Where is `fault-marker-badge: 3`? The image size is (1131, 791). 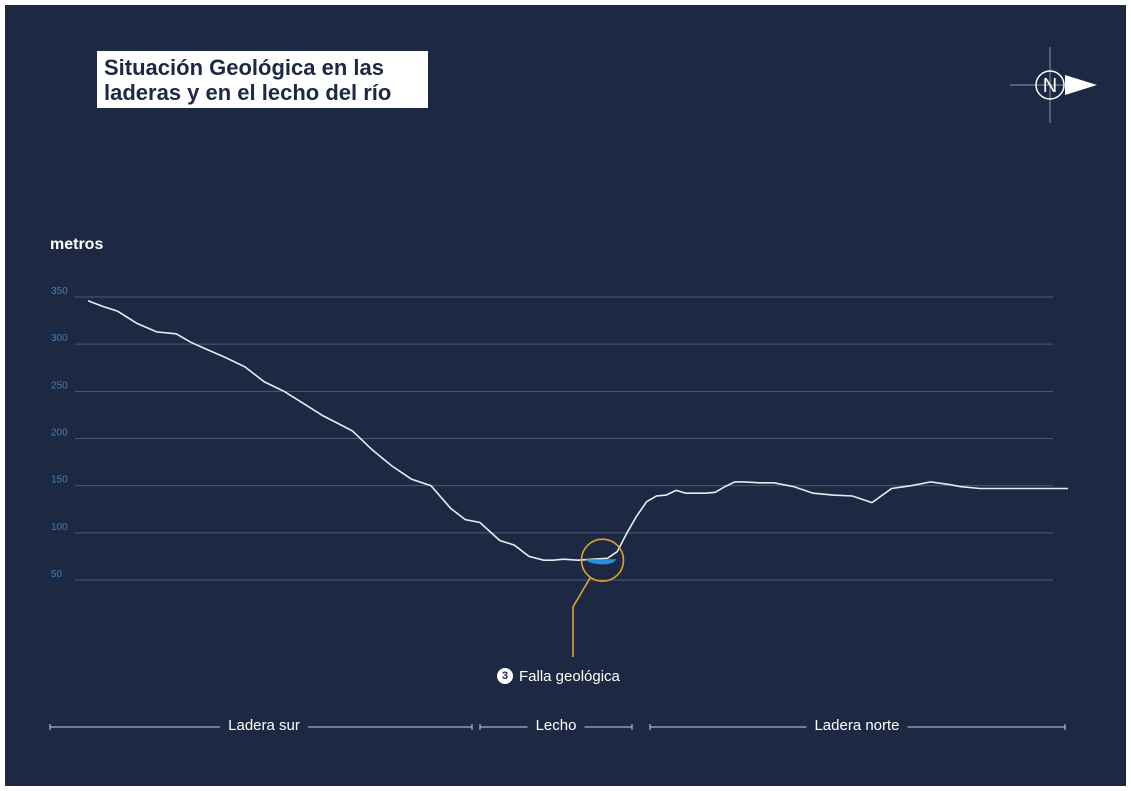 fault-marker-badge: 3 is located at coordinates (505, 676).